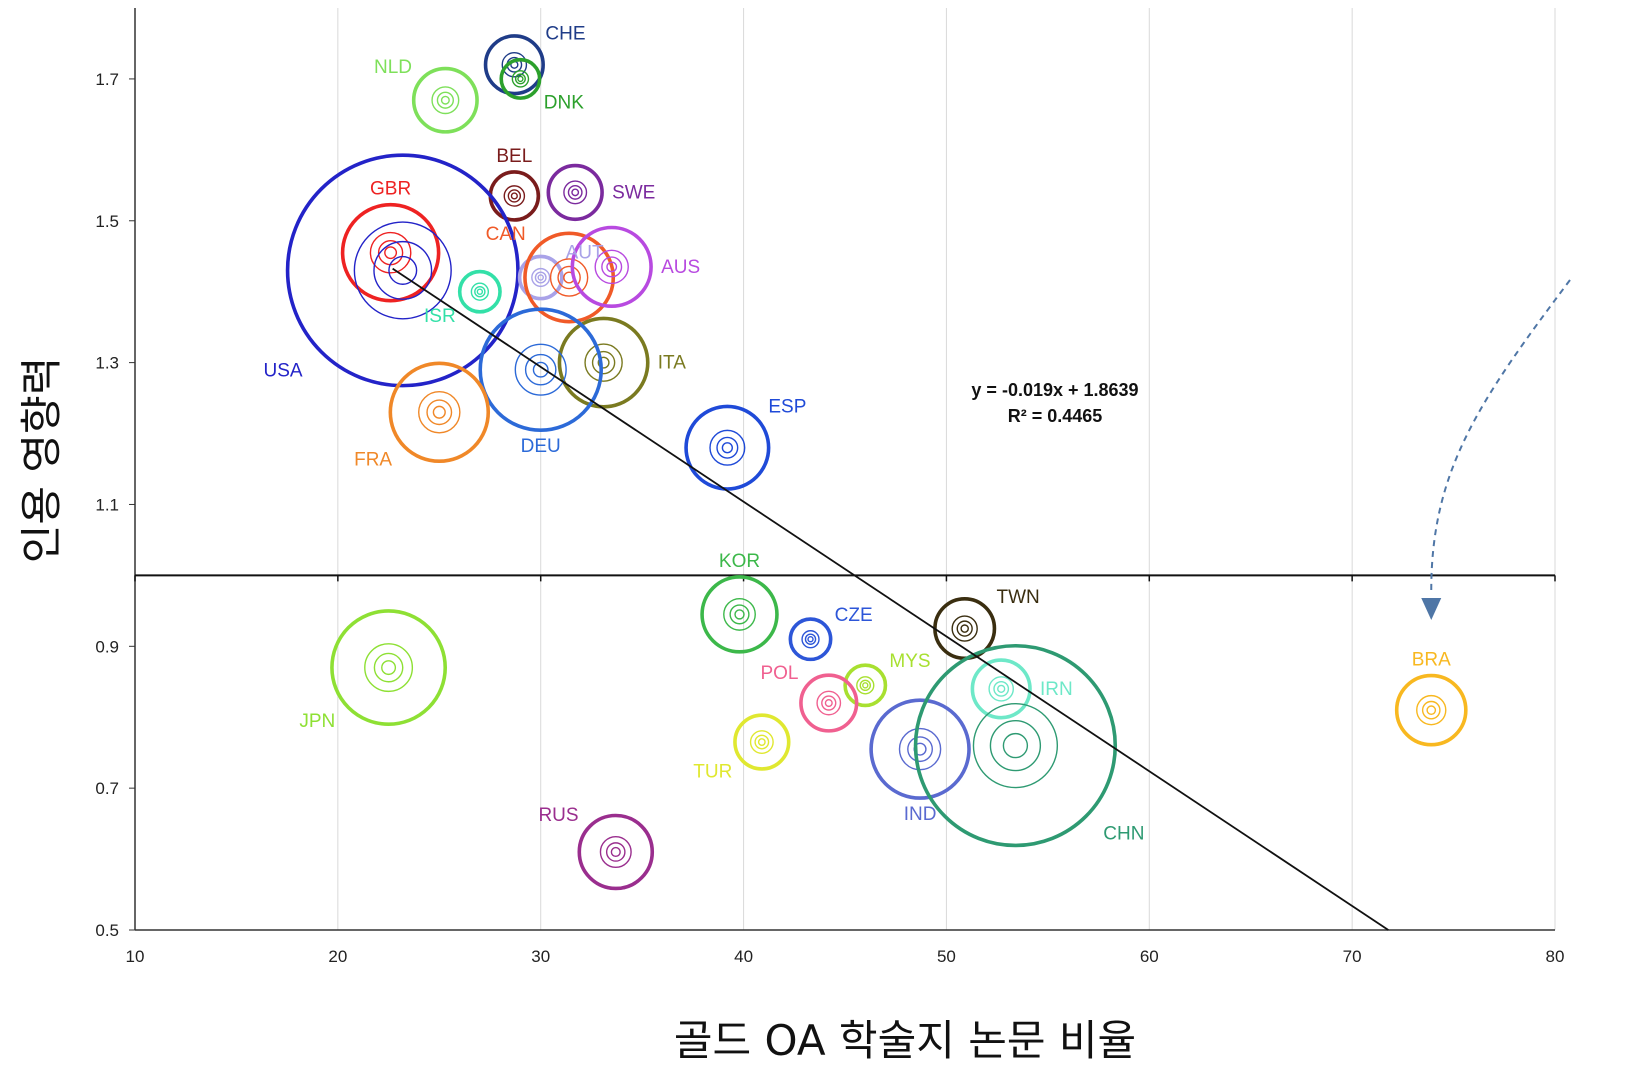 The height and width of the screenshot is (1073, 1634). What do you see at coordinates (317, 721) in the screenshot?
I see `country-label-jpn: JPN` at bounding box center [317, 721].